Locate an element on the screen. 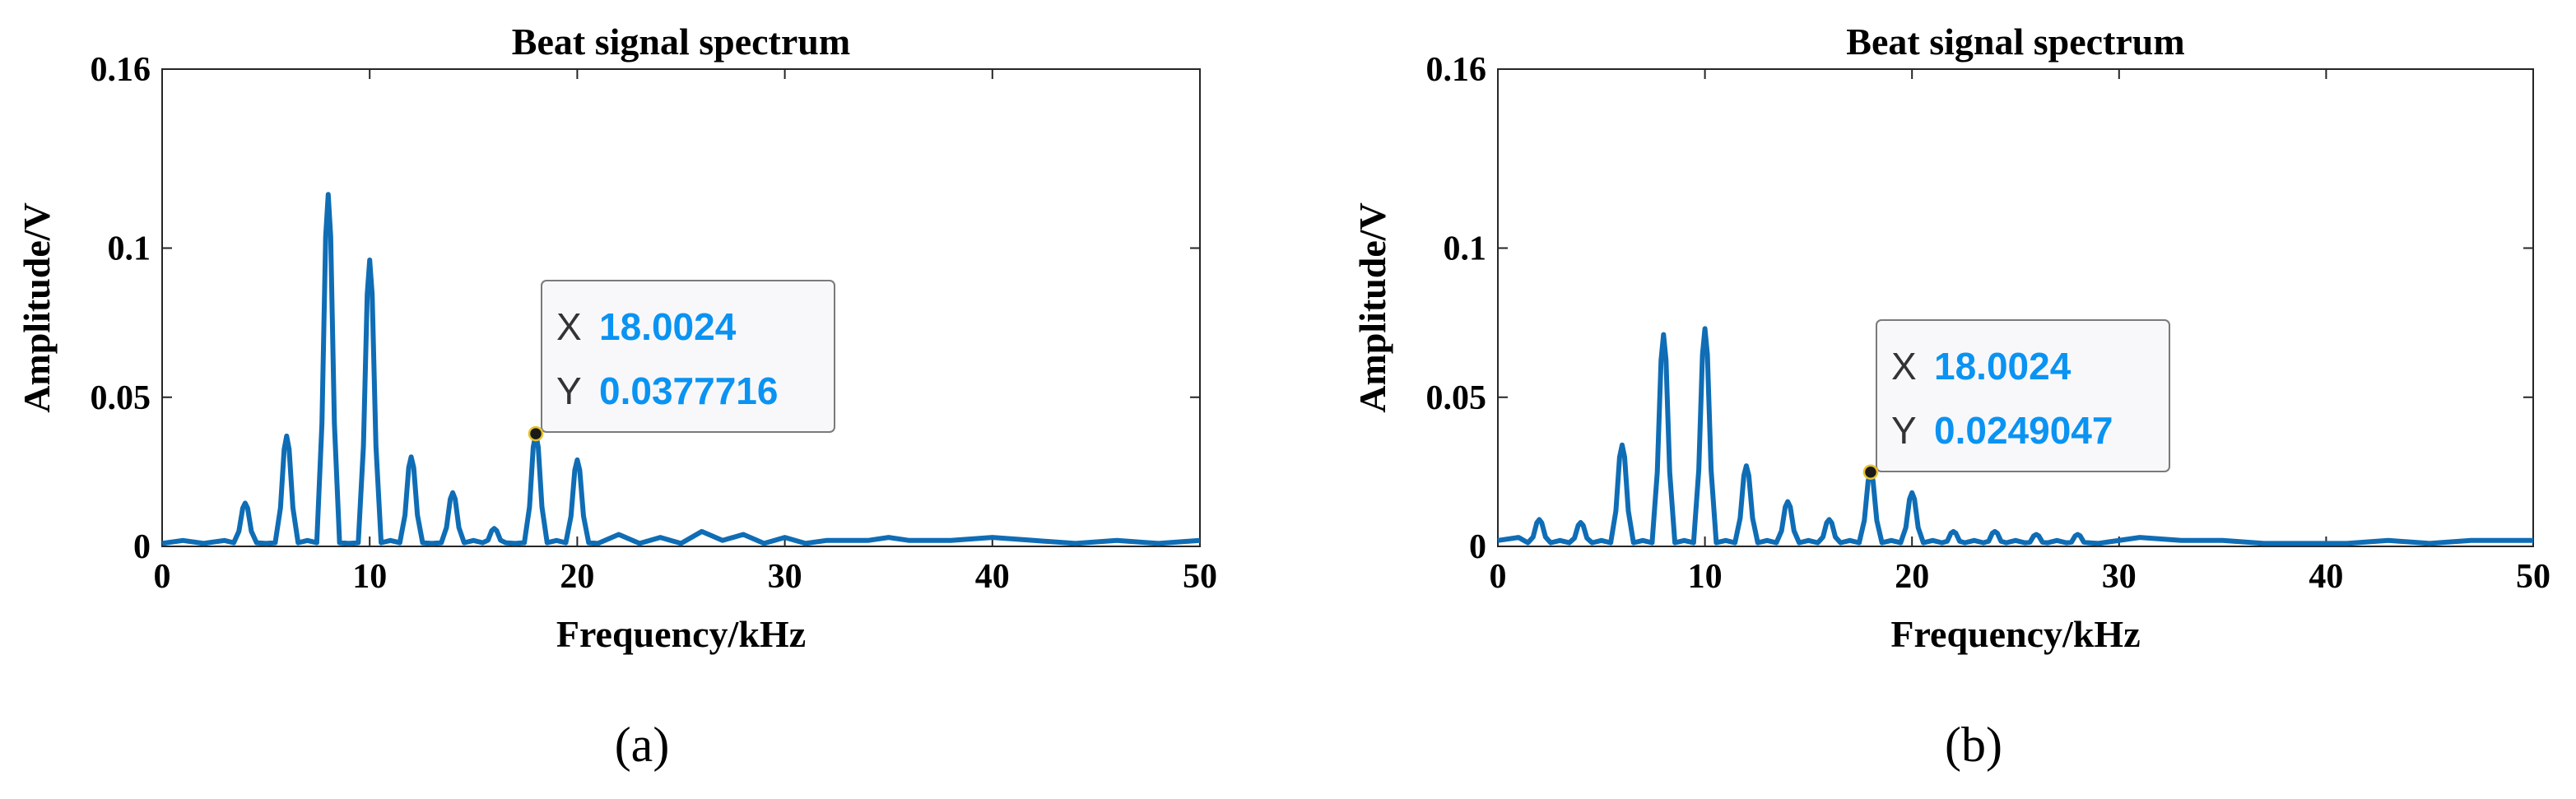  spectrum-line is located at coordinates (2015, 436).